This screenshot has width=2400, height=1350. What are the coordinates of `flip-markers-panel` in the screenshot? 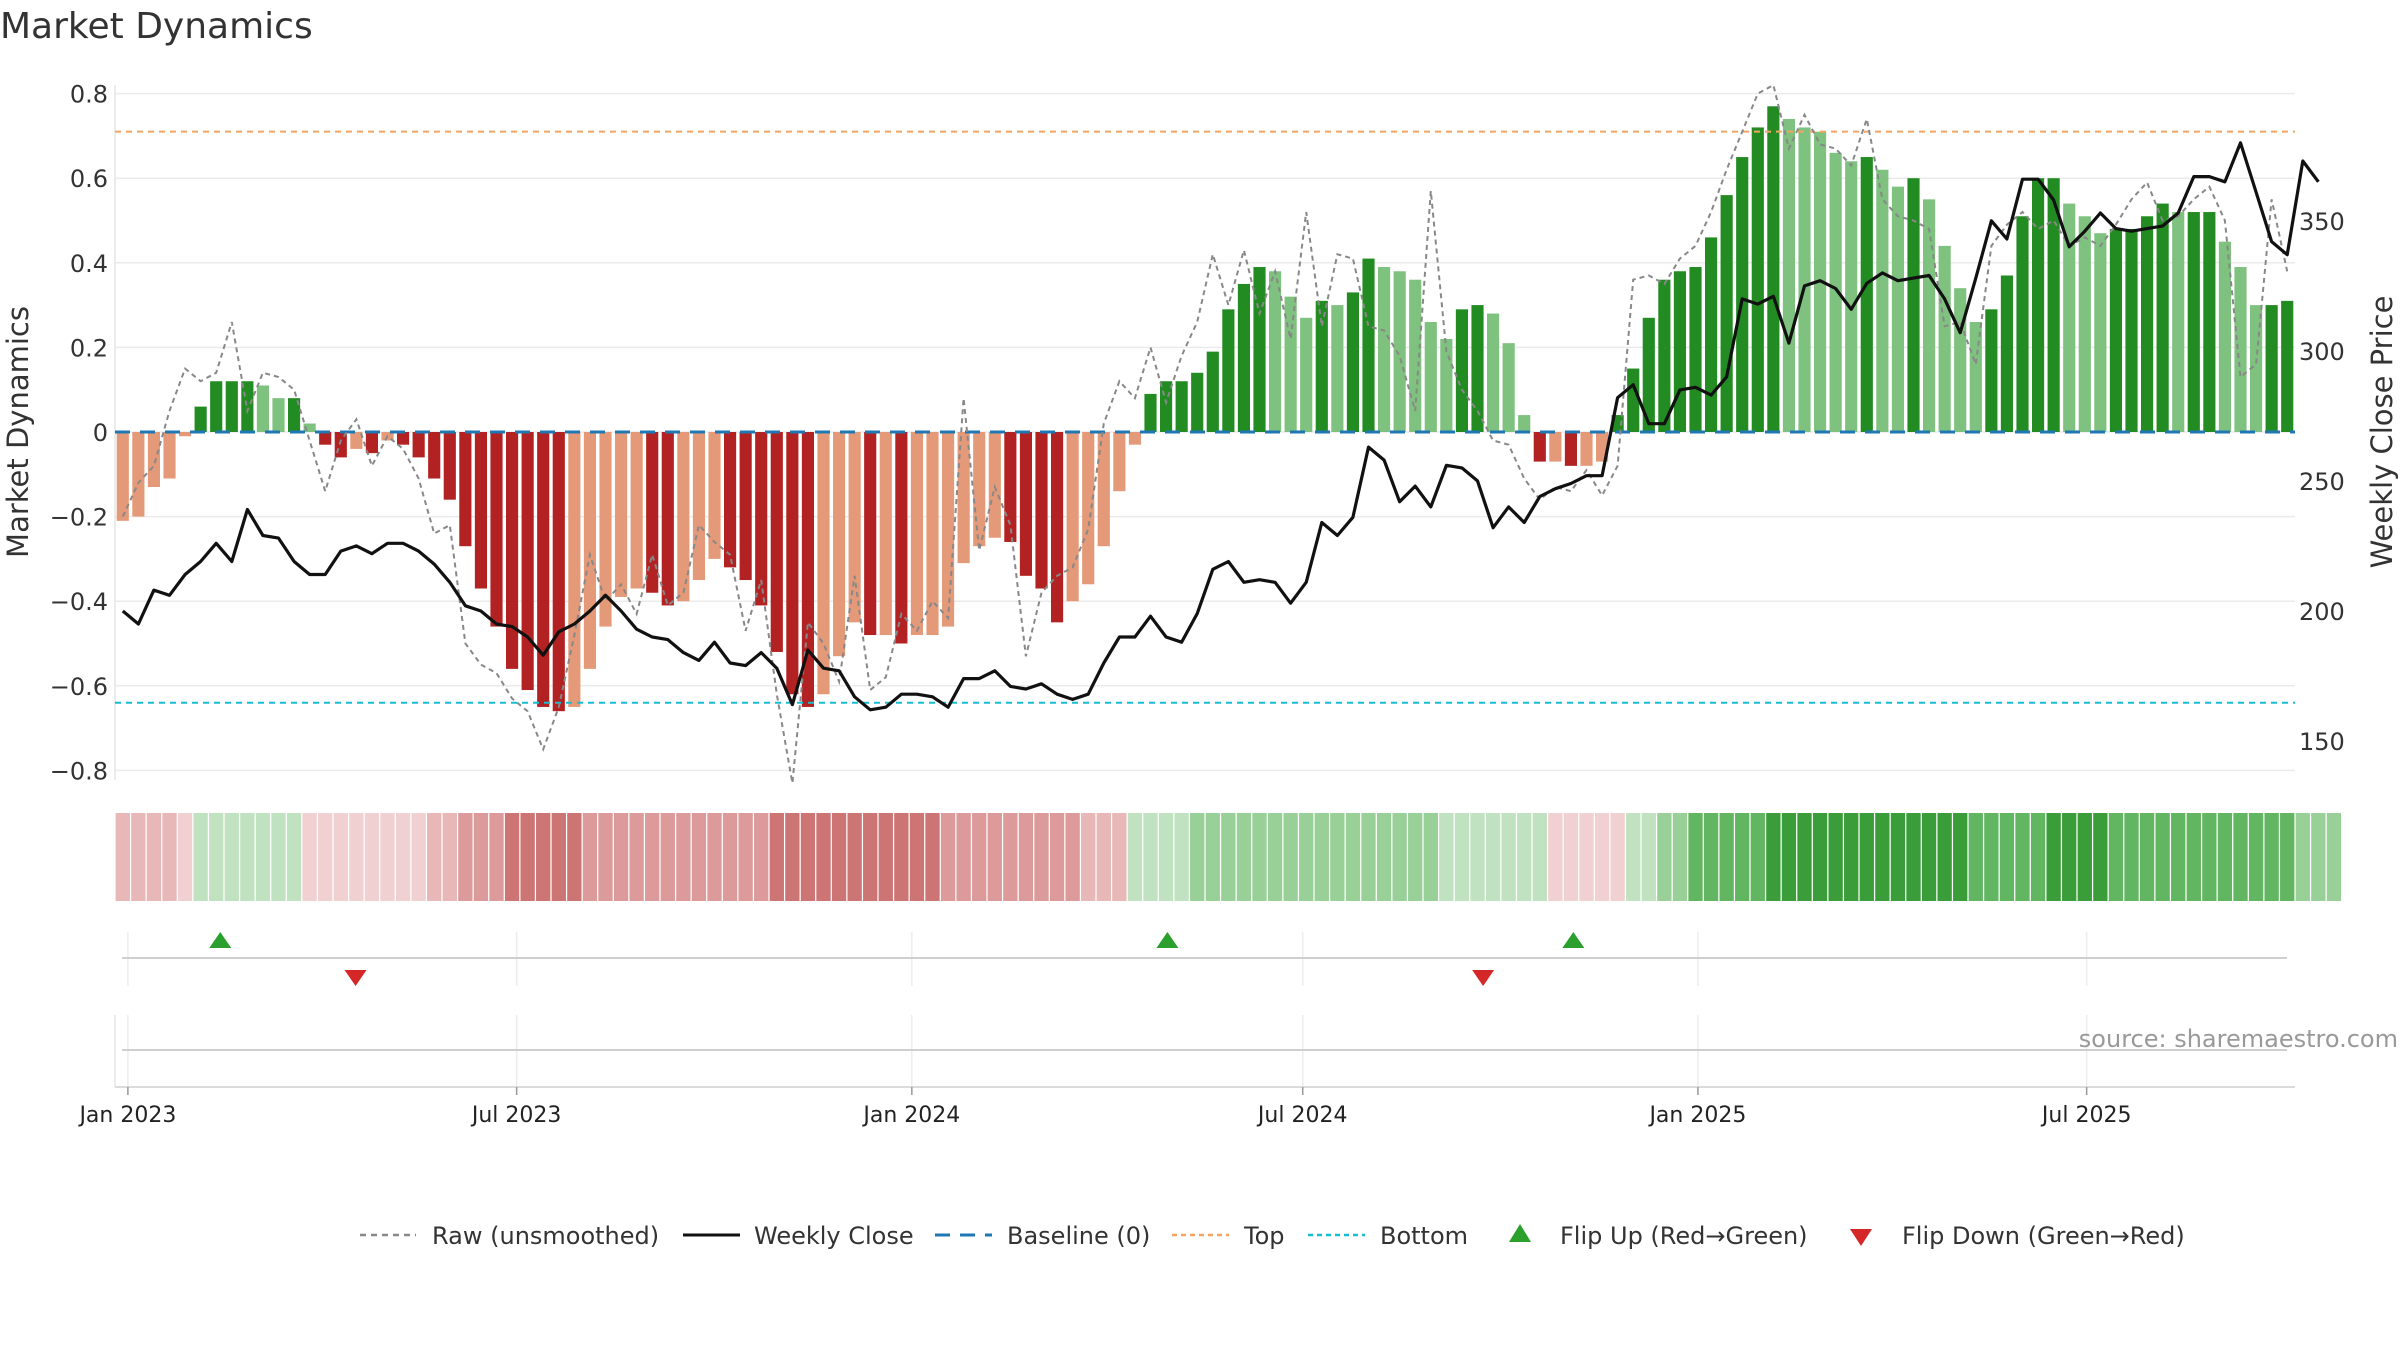 It's located at (1204, 959).